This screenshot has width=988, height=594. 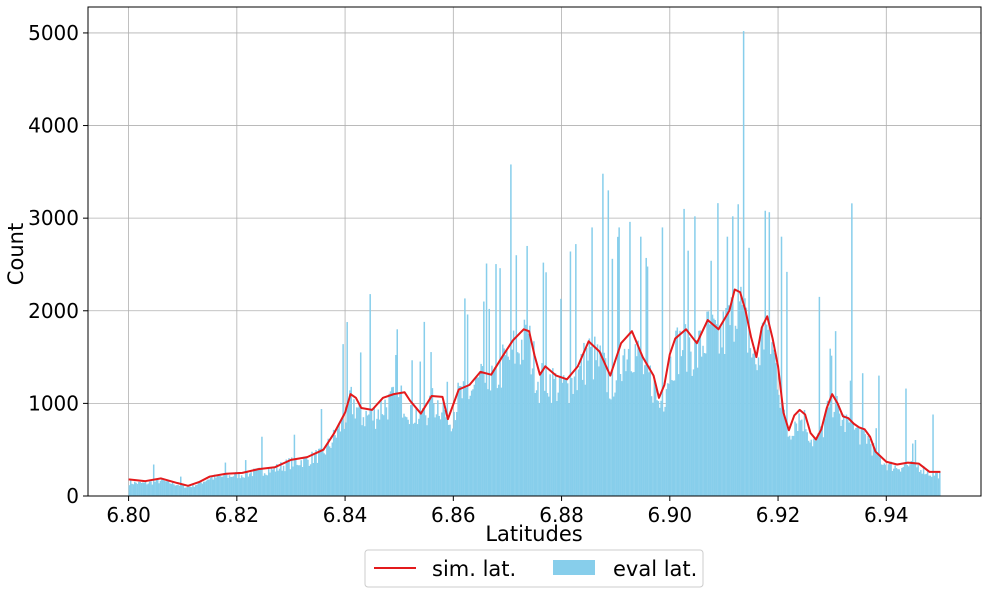 What do you see at coordinates (778, 515) in the screenshot?
I see `x-tick-label: 6.92` at bounding box center [778, 515].